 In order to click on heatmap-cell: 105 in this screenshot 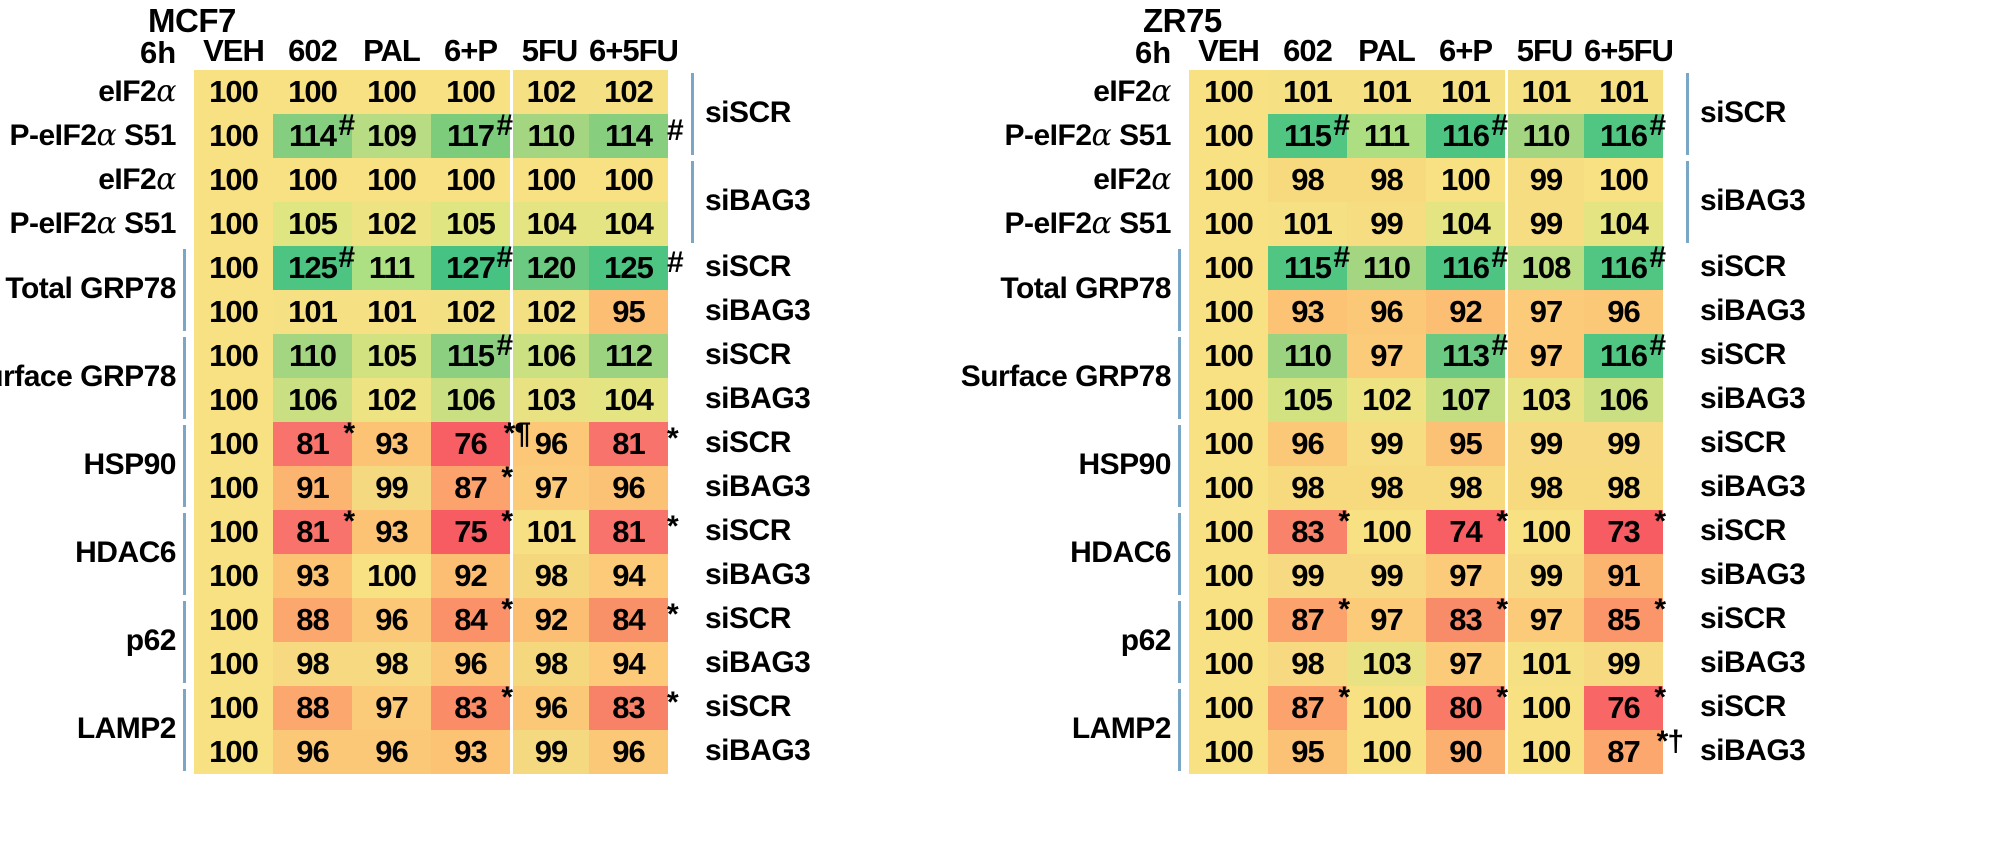, I will do `click(391, 356)`.